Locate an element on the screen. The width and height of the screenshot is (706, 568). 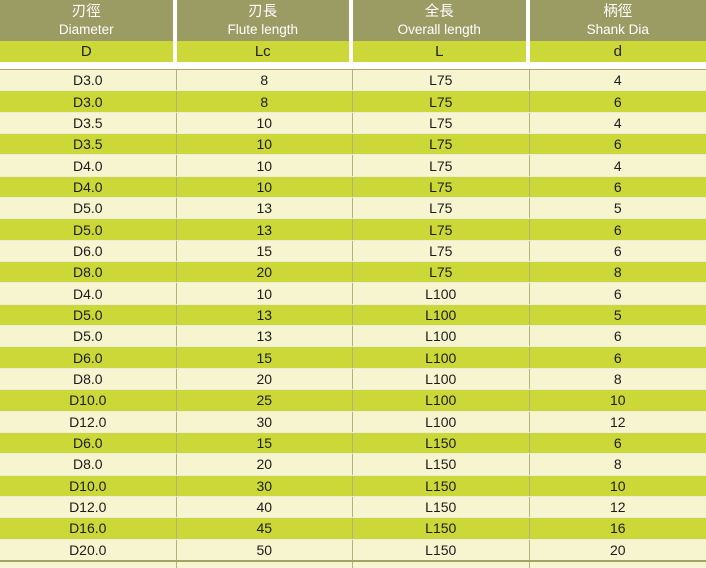
table-cell-shank-dia: 16 is located at coordinates (617, 528).